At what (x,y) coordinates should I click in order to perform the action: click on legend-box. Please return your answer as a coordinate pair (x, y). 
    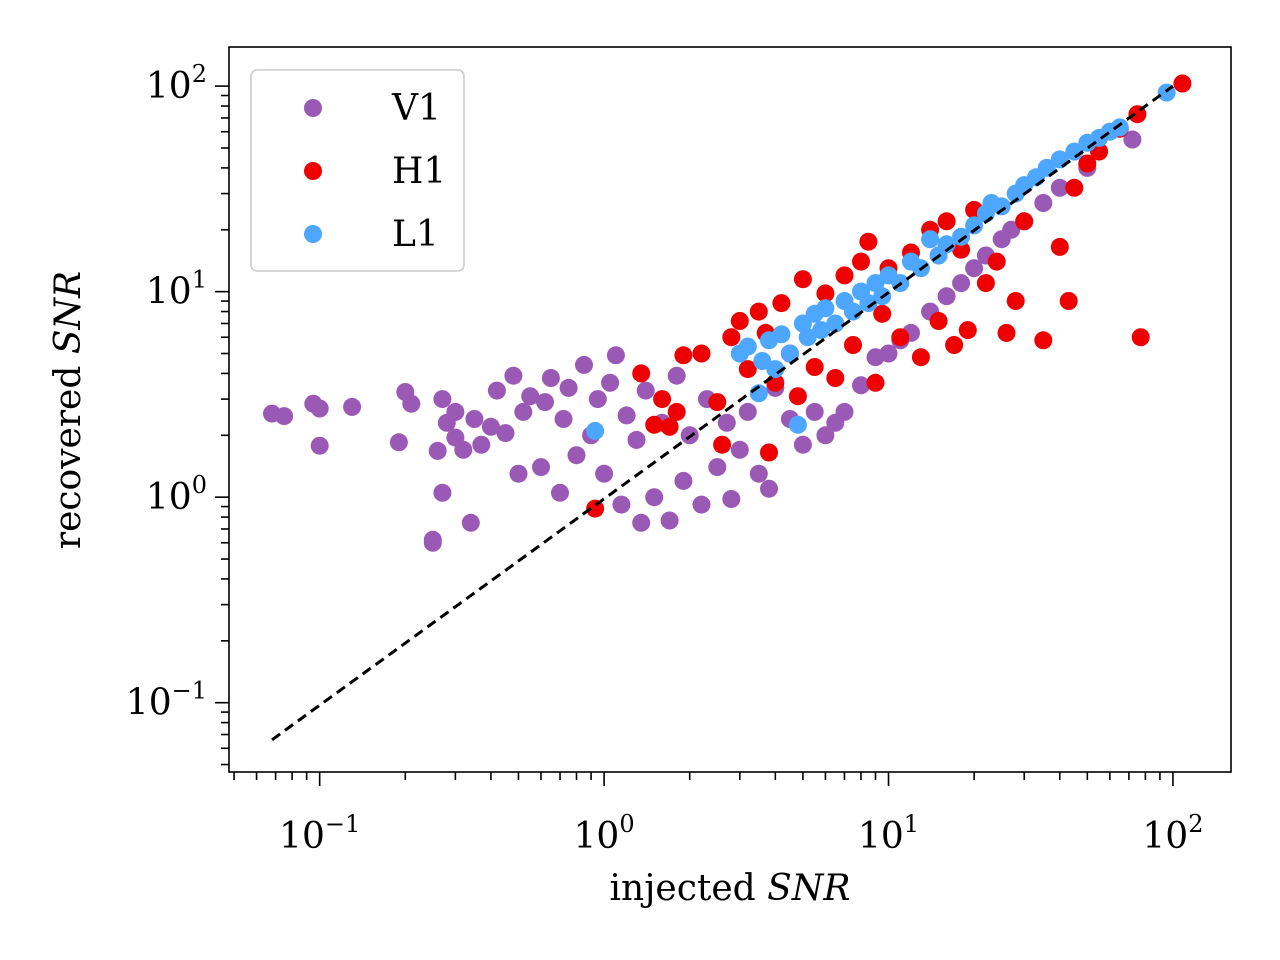
    Looking at the image, I should click on (357, 170).